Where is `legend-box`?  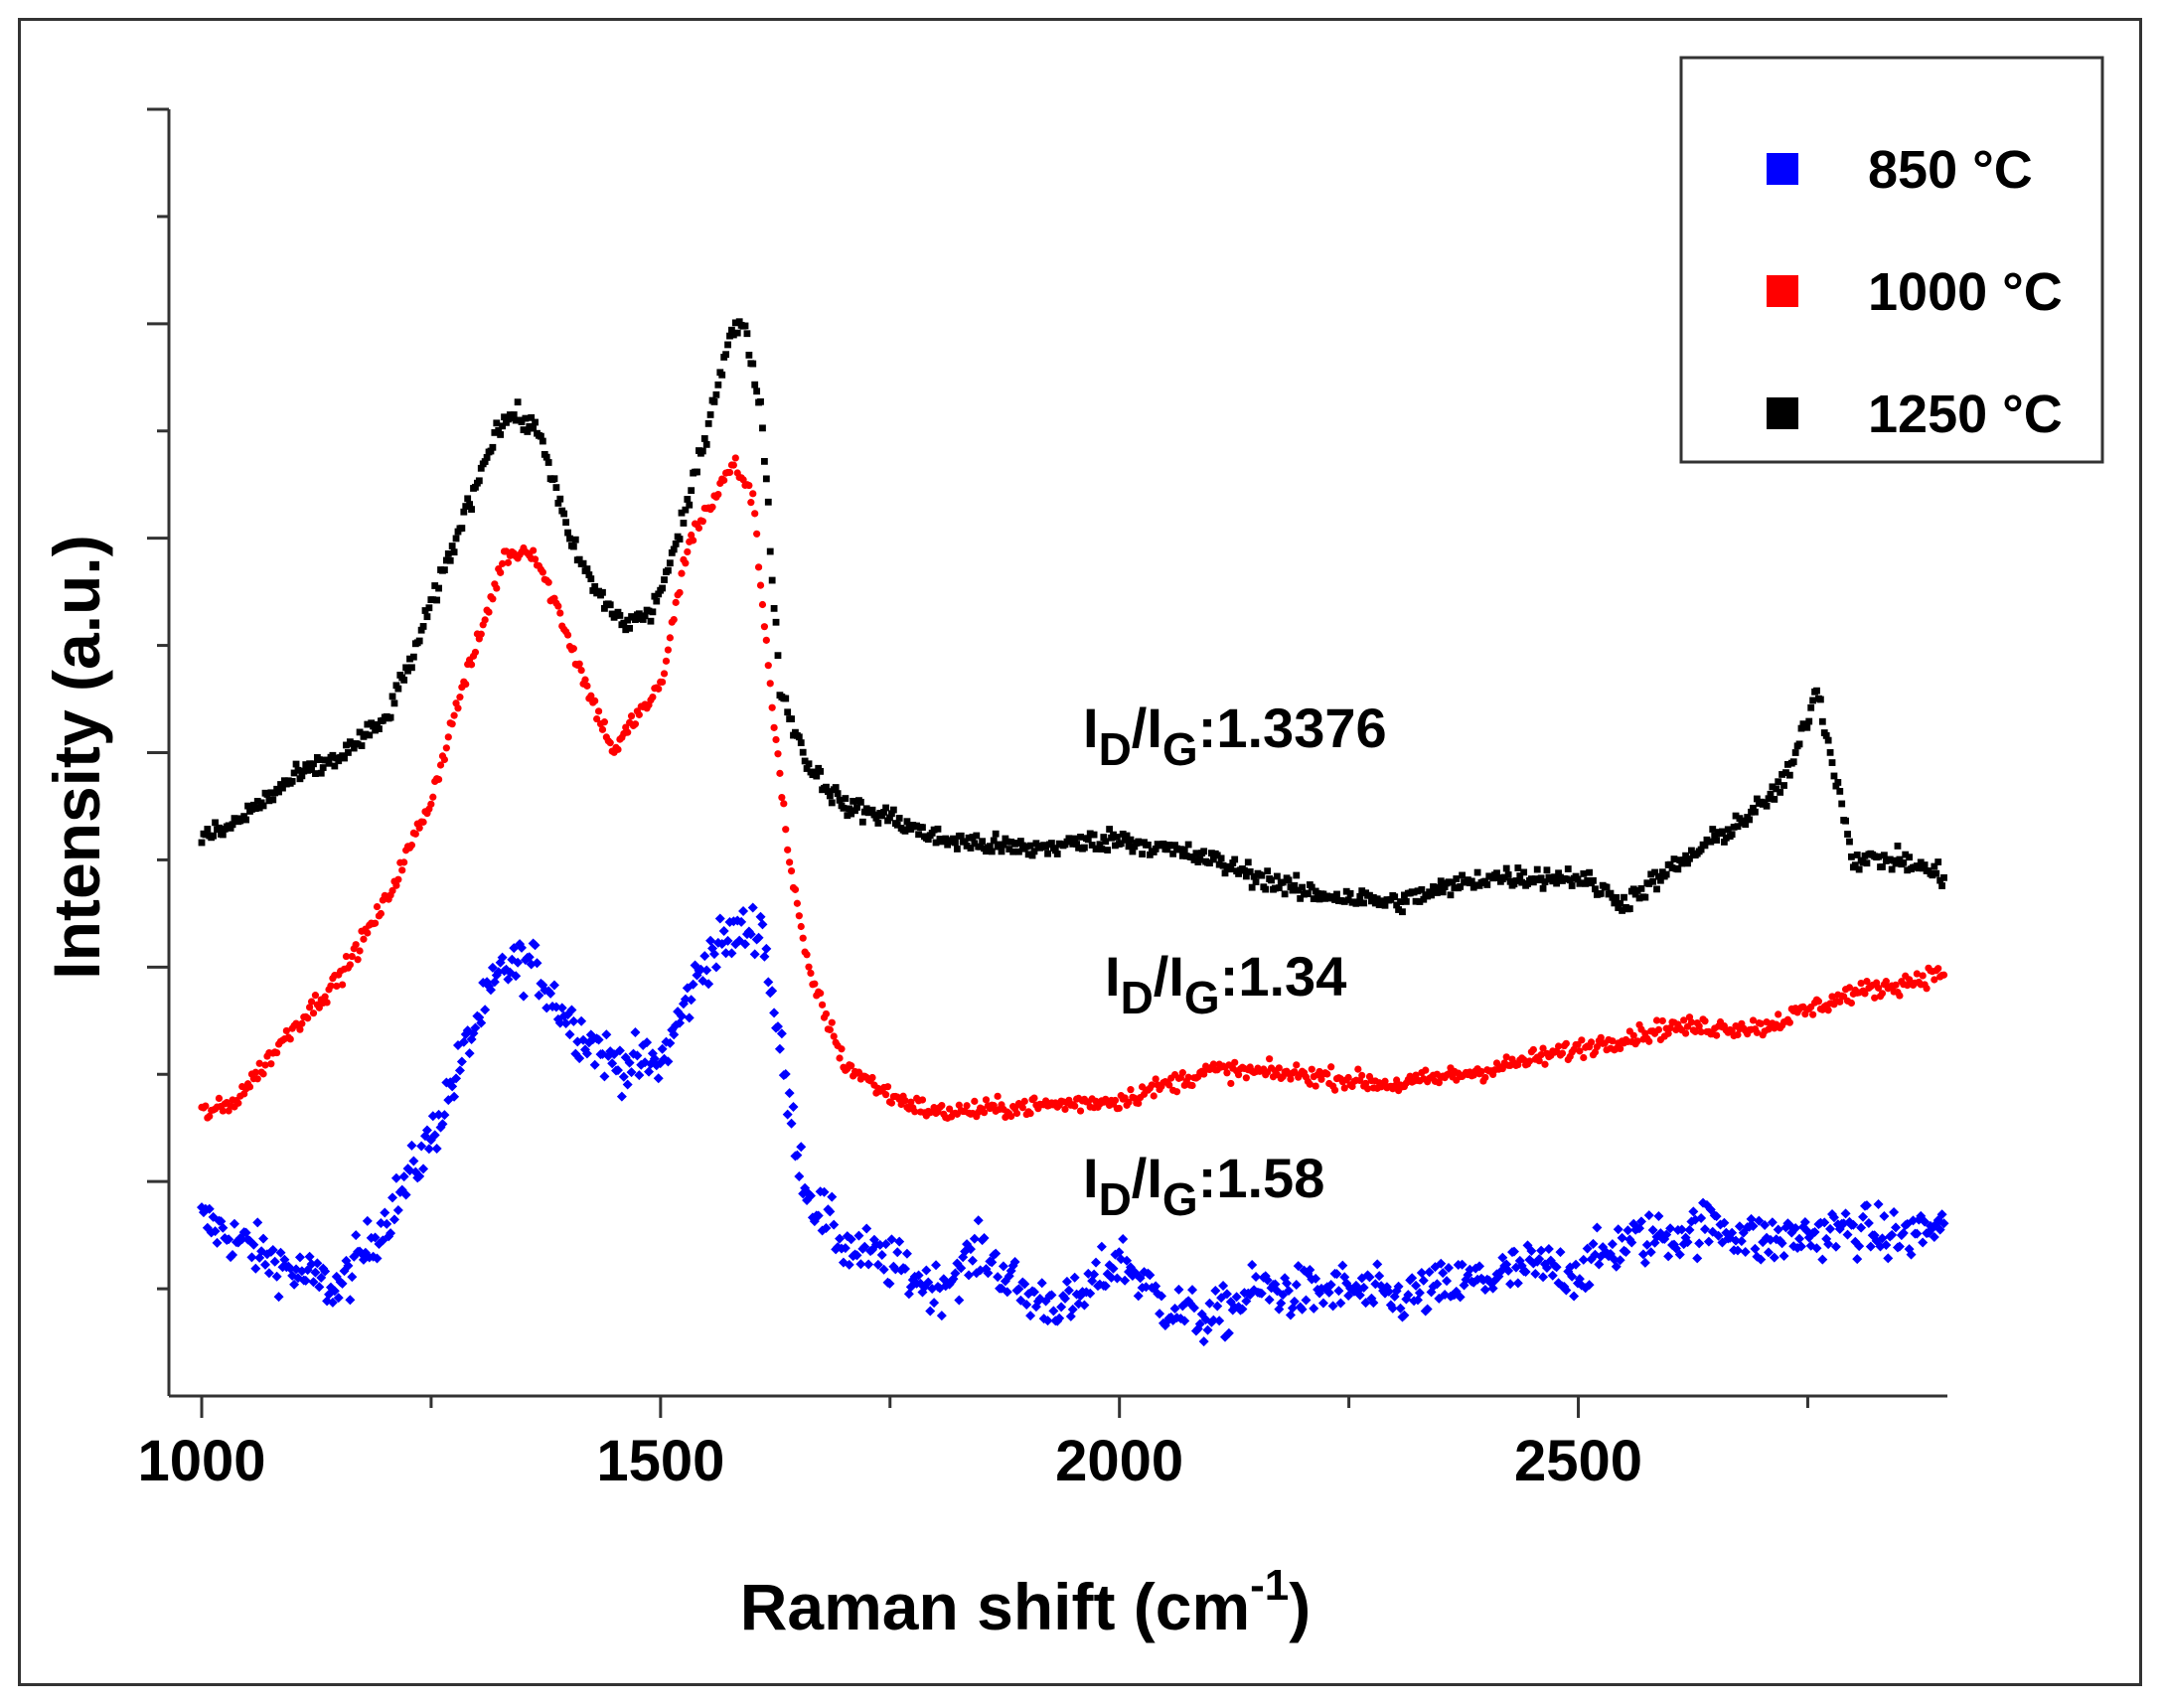 legend-box is located at coordinates (1891, 260).